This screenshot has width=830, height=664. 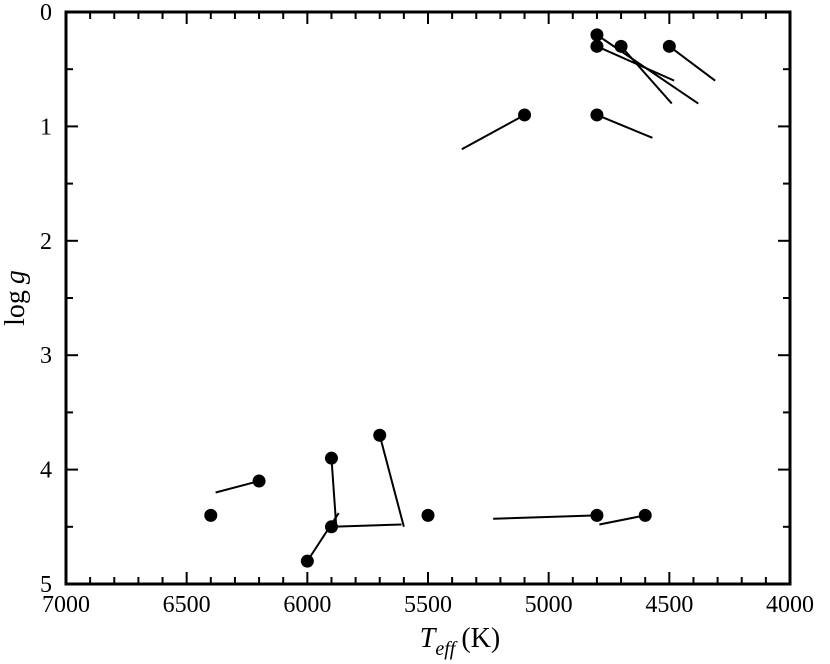 What do you see at coordinates (549, 605) in the screenshot?
I see `x-tick-label: 5000` at bounding box center [549, 605].